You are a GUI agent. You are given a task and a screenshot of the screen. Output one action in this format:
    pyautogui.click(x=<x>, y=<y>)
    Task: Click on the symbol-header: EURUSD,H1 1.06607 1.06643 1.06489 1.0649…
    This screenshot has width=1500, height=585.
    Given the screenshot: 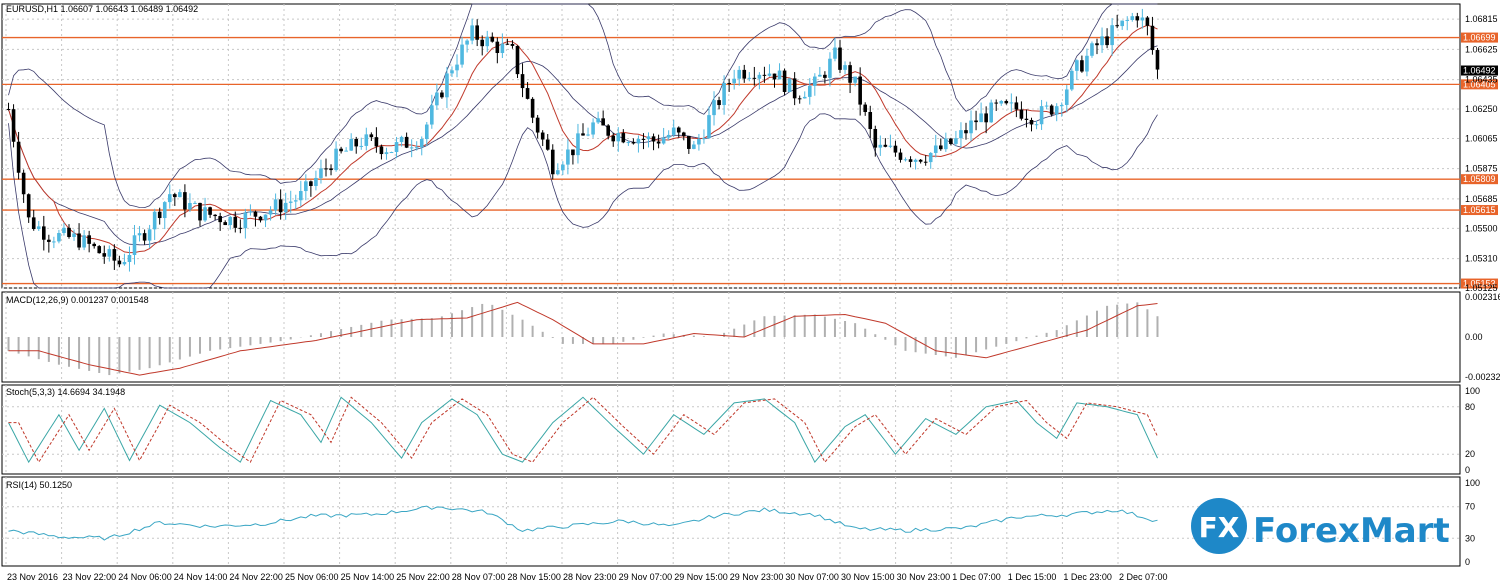 What is the action you would take?
    pyautogui.click(x=102, y=9)
    